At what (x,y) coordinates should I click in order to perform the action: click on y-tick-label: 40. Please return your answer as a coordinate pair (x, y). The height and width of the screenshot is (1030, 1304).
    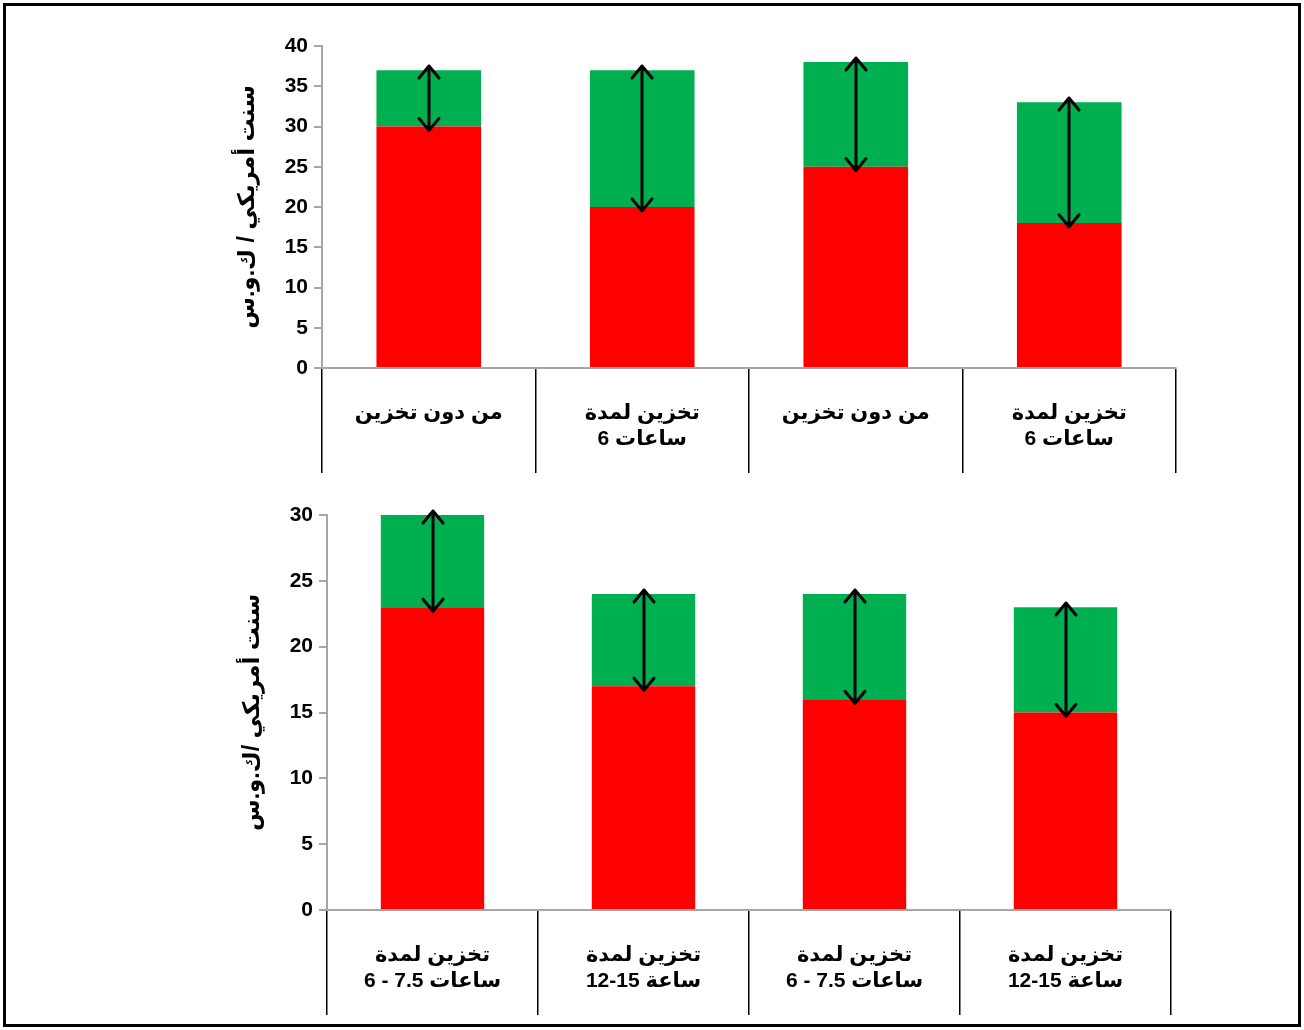
    Looking at the image, I should click on (296, 44).